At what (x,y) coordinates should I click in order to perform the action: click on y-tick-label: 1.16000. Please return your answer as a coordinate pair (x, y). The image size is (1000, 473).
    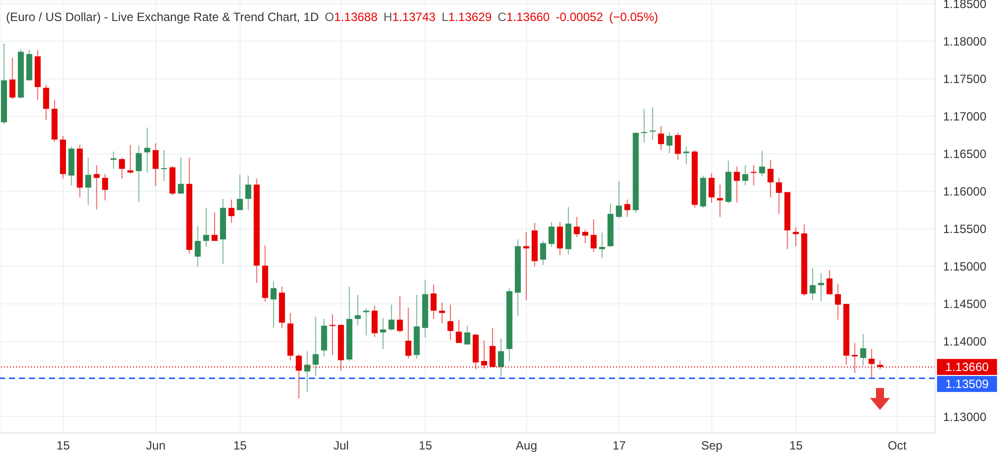
    Looking at the image, I should click on (965, 191).